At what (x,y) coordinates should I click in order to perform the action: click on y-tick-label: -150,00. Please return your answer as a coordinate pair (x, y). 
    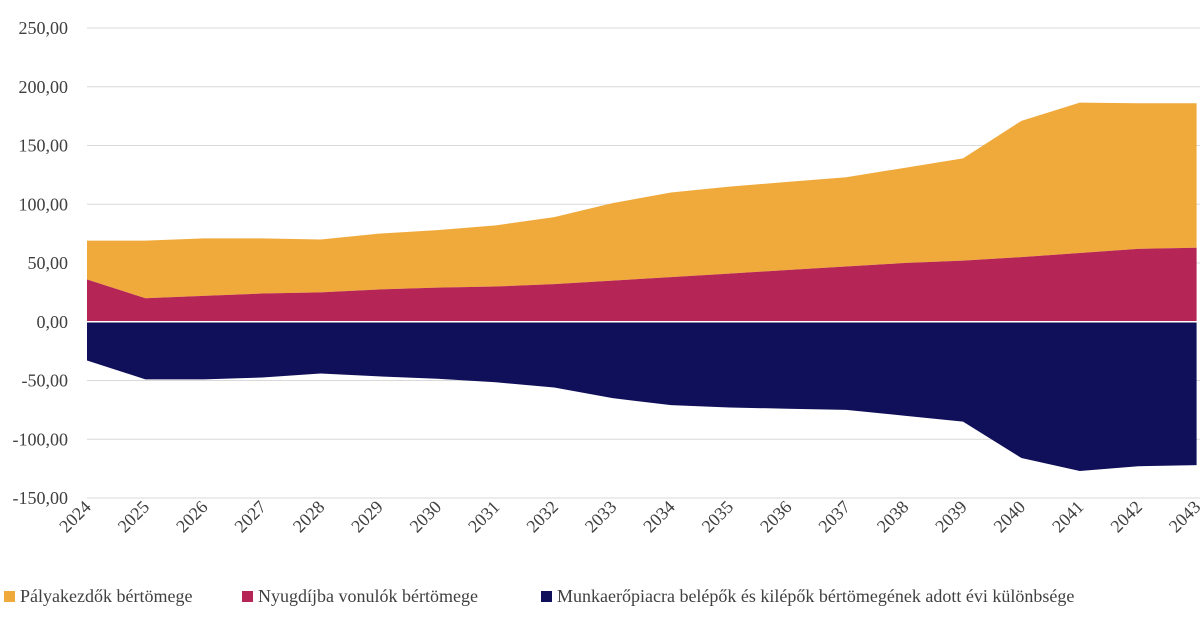
    Looking at the image, I should click on (41, 498).